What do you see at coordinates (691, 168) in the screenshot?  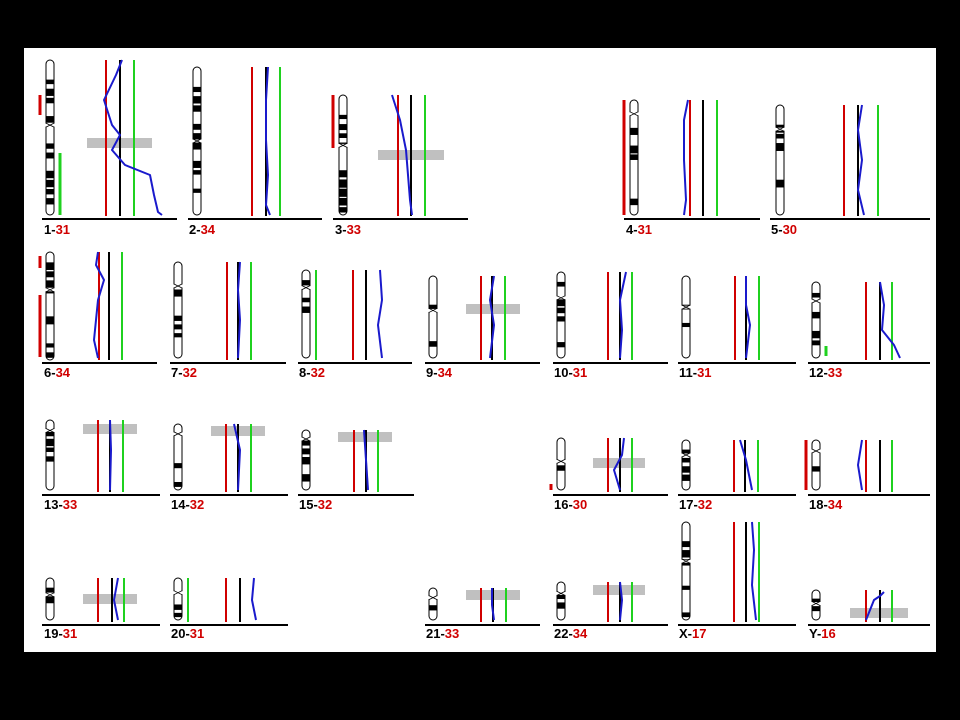 I see `chromosome-panel-4: 4-31` at bounding box center [691, 168].